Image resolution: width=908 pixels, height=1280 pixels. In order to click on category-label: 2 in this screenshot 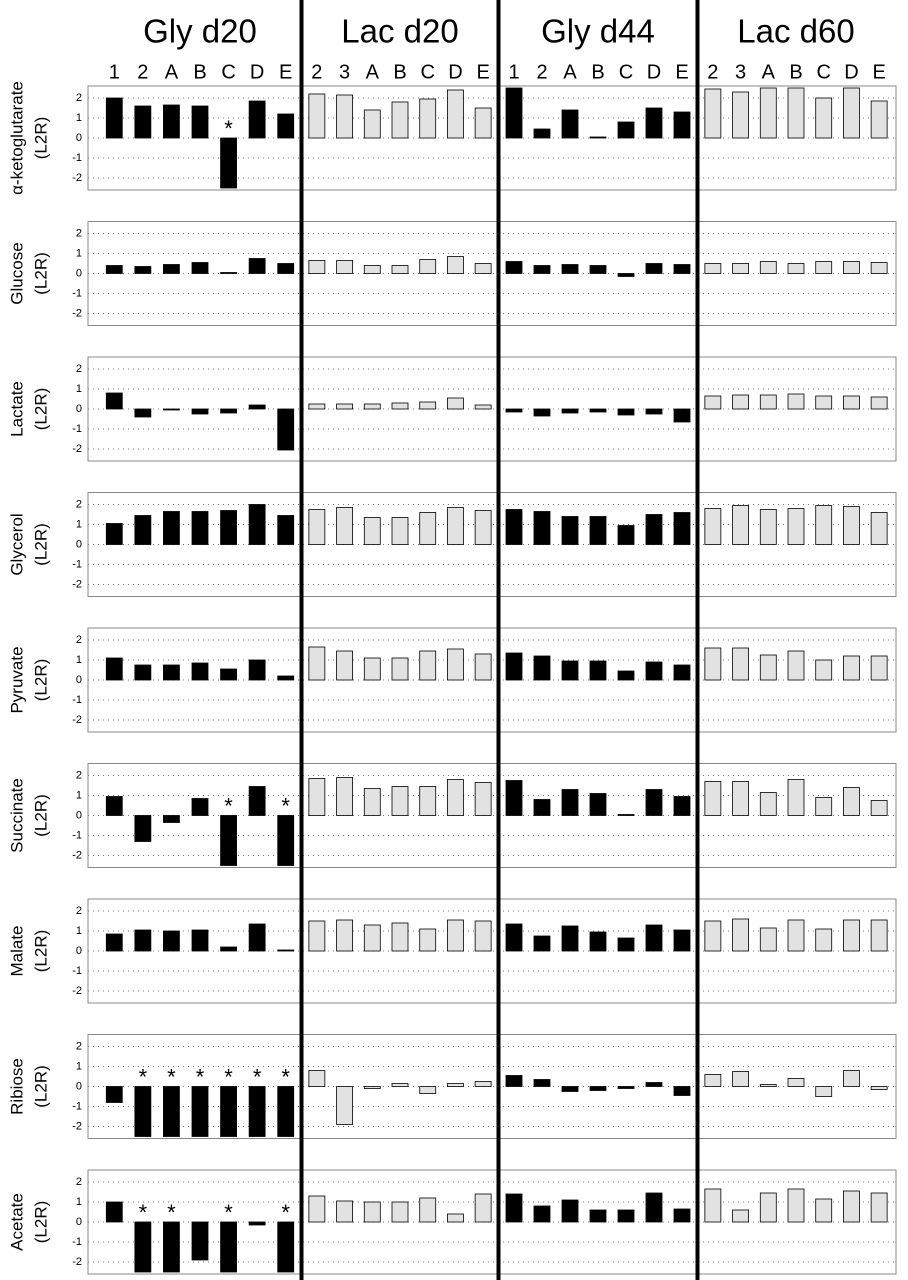, I will do `click(316, 72)`.